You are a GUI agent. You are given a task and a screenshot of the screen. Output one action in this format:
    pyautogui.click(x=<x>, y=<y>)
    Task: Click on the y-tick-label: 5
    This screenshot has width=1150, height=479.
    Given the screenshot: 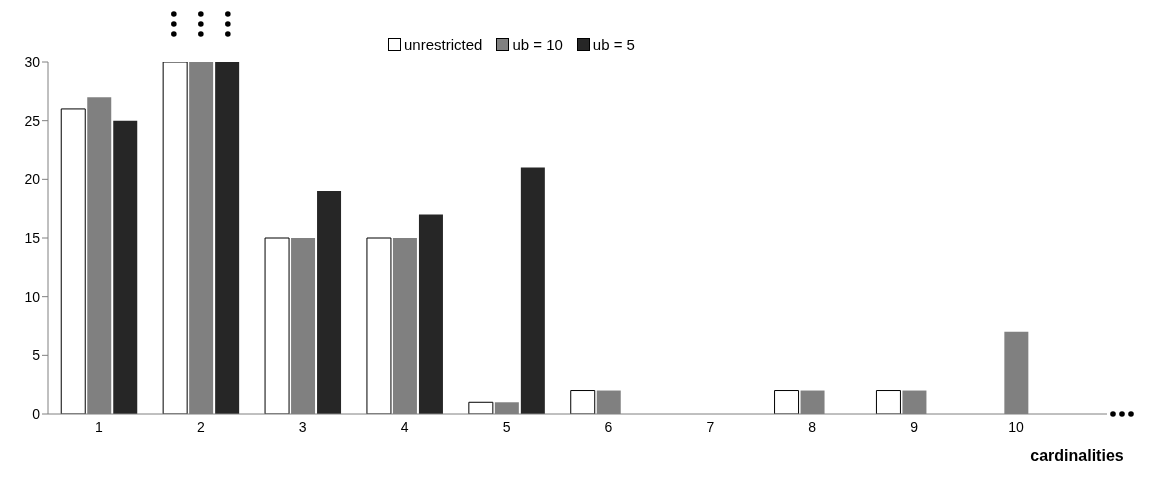 What is the action you would take?
    pyautogui.click(x=36, y=355)
    